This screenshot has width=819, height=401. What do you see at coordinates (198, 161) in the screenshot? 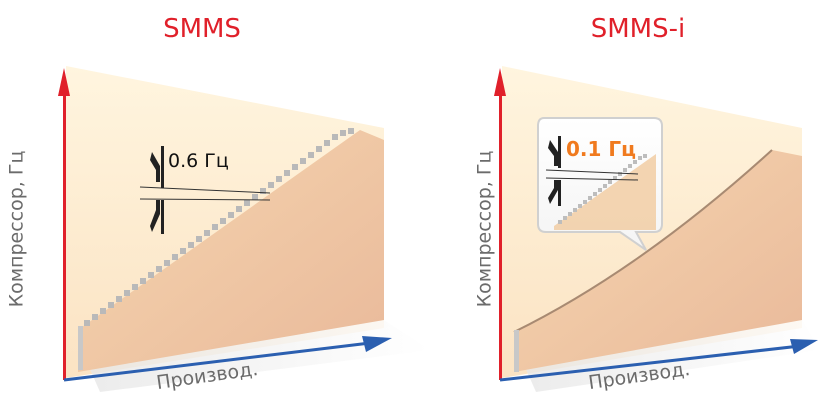
I see `step-size-label: 0.6 Гц` at bounding box center [198, 161].